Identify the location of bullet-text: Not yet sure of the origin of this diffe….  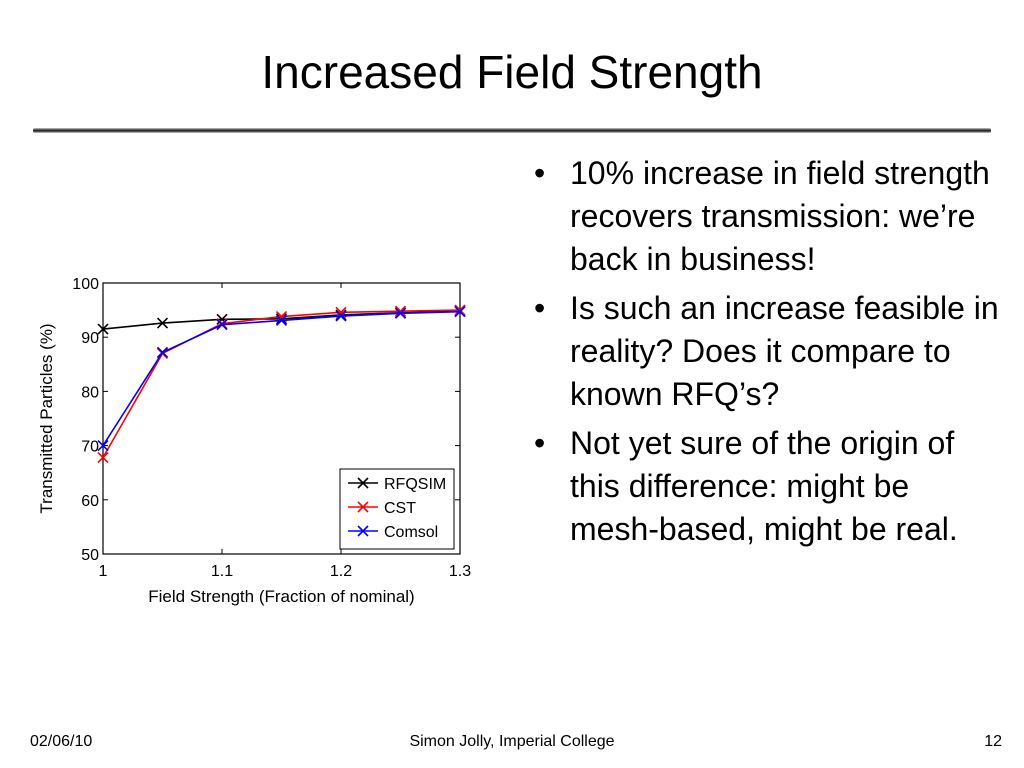
(764, 486).